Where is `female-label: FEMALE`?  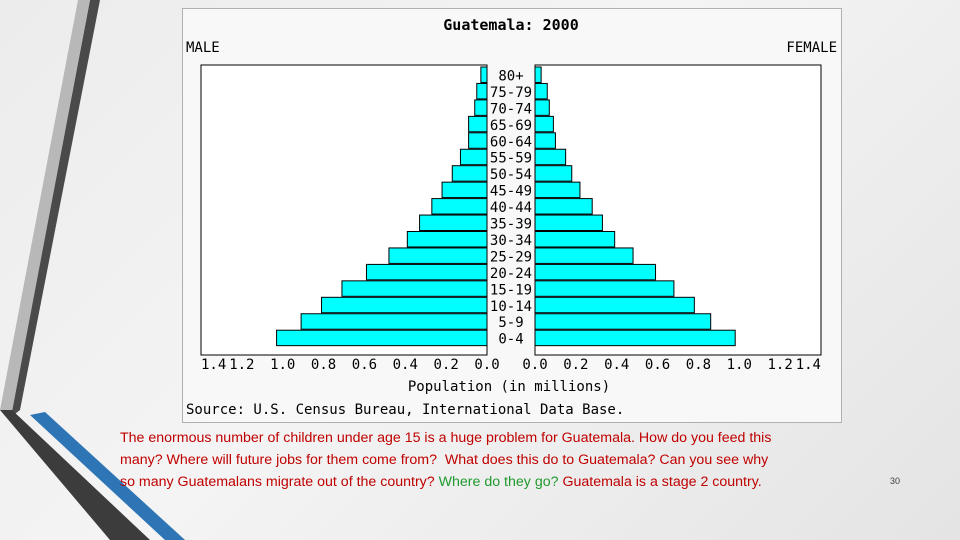 female-label: FEMALE is located at coordinates (811, 48).